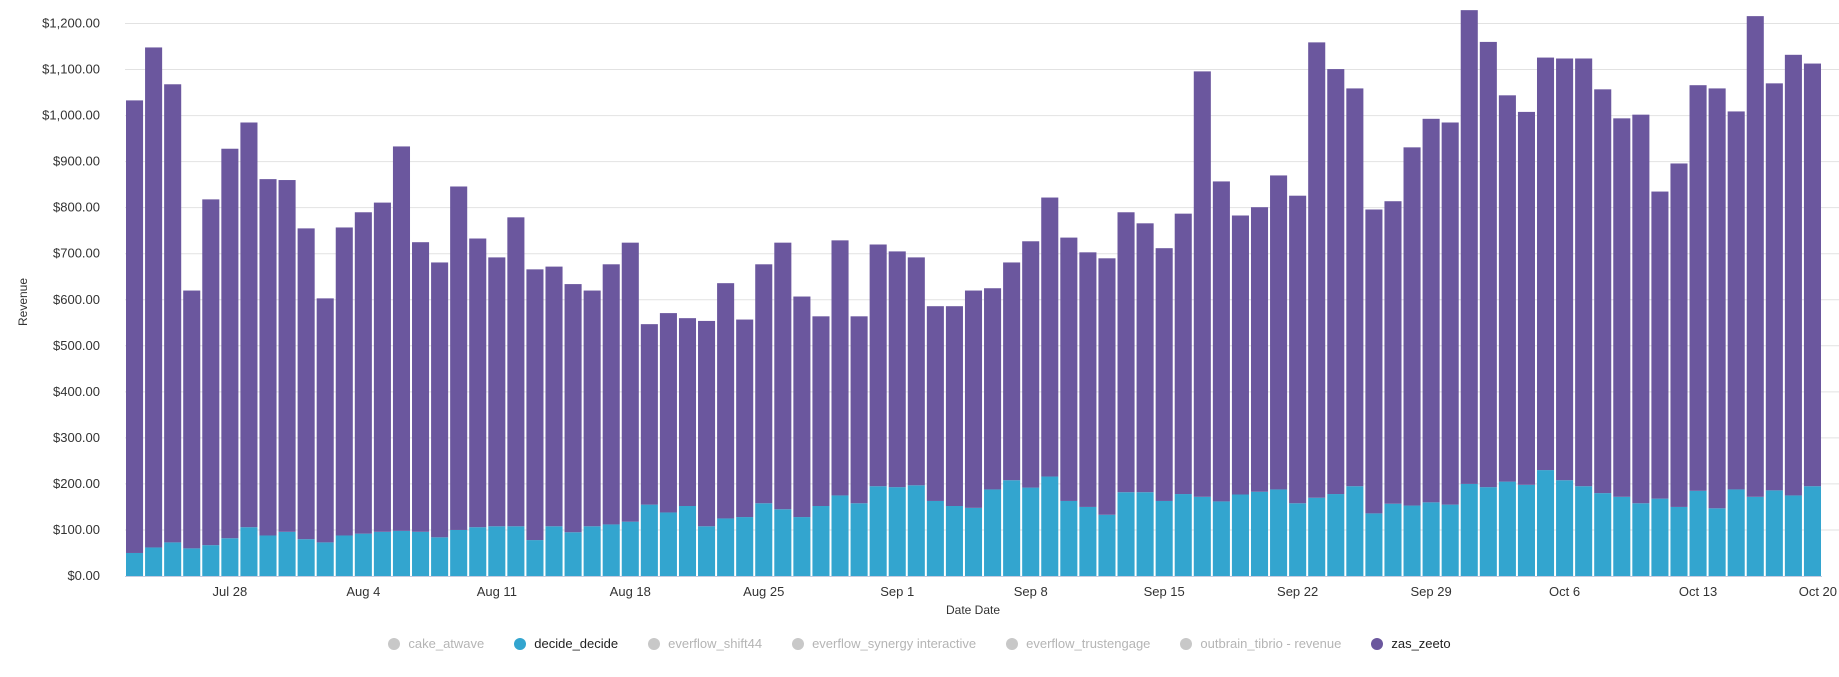  I want to click on legend-item-everflow-trustengage: everflow_trustengage, so click(1078, 643).